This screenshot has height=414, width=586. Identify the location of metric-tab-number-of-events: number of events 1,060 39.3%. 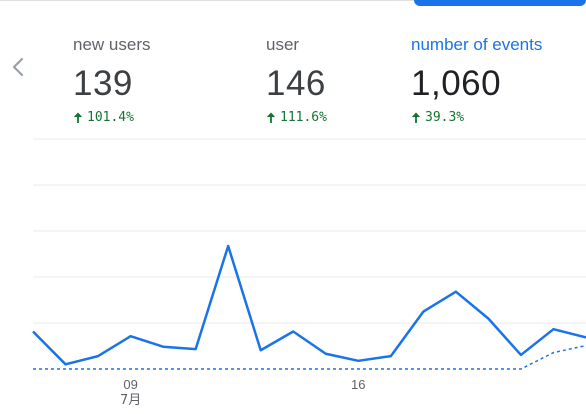
(491, 79).